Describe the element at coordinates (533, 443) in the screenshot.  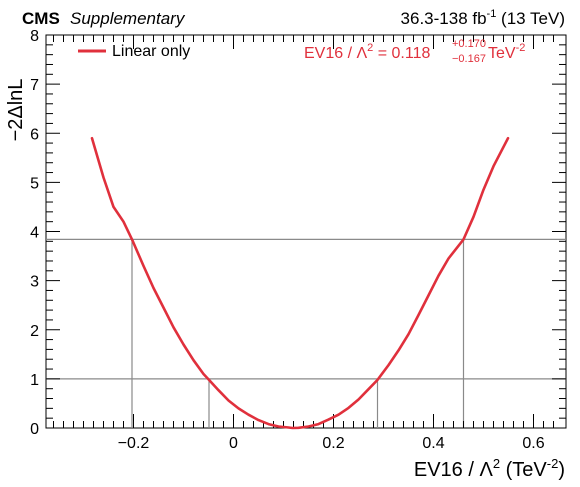
I see `x-tick-label: 0.6` at that location.